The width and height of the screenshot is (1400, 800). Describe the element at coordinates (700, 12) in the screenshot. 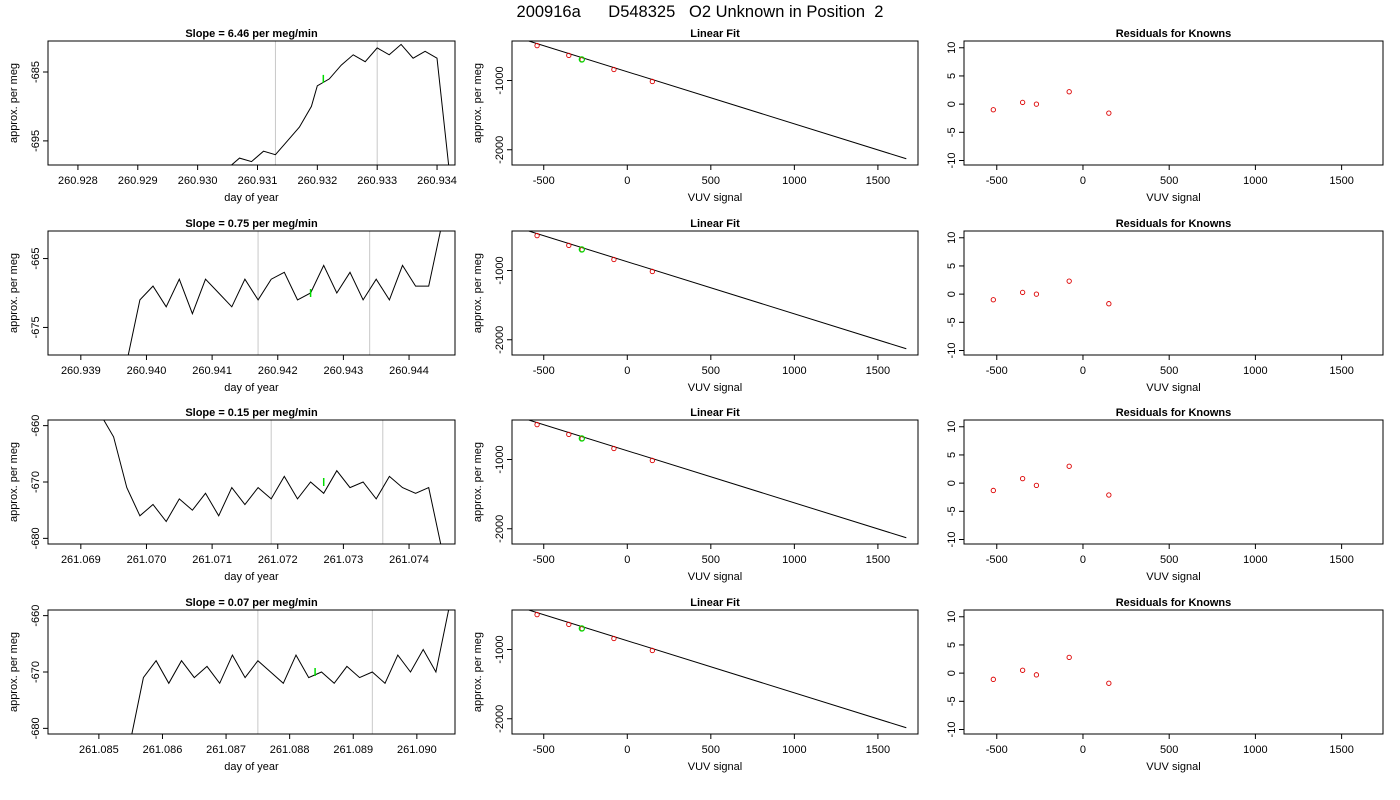

I see `page-title: 200916a D548325 O2 Unknown in Position 2` at that location.